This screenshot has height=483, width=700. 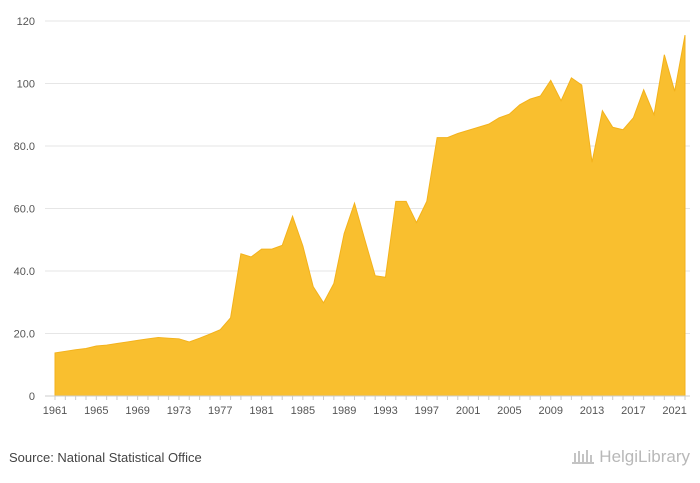 I want to click on x-tick-label: 2005, so click(x=509, y=411).